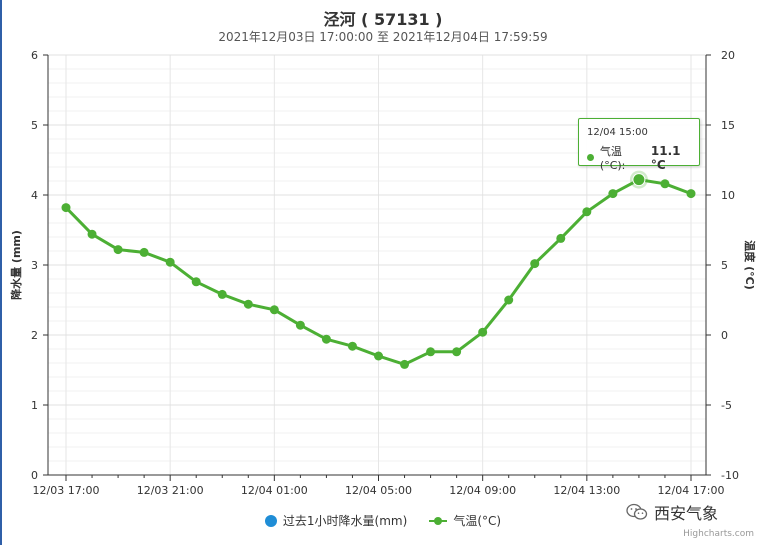 The width and height of the screenshot is (766, 545). Describe the element at coordinates (378, 490) in the screenshot. I see `x-tick-label: 12/04 05:00` at that location.